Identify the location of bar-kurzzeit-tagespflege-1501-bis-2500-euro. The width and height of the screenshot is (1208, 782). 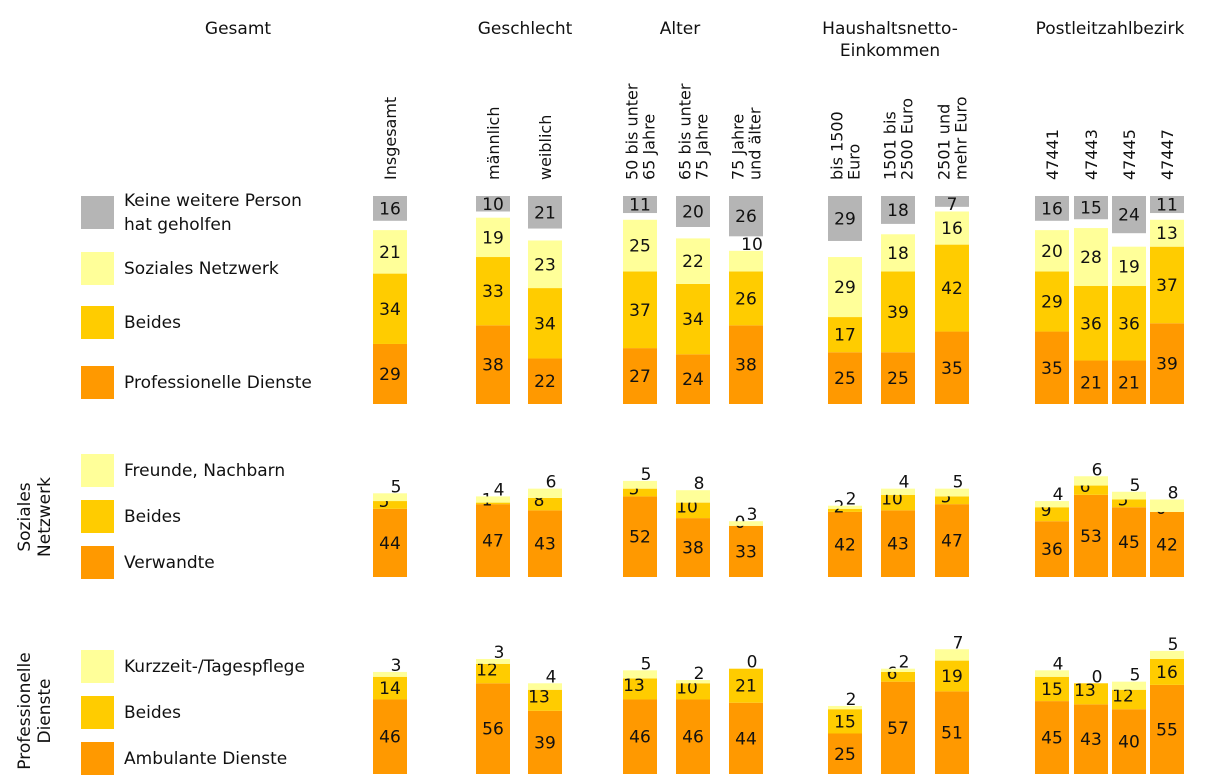
(898, 670).